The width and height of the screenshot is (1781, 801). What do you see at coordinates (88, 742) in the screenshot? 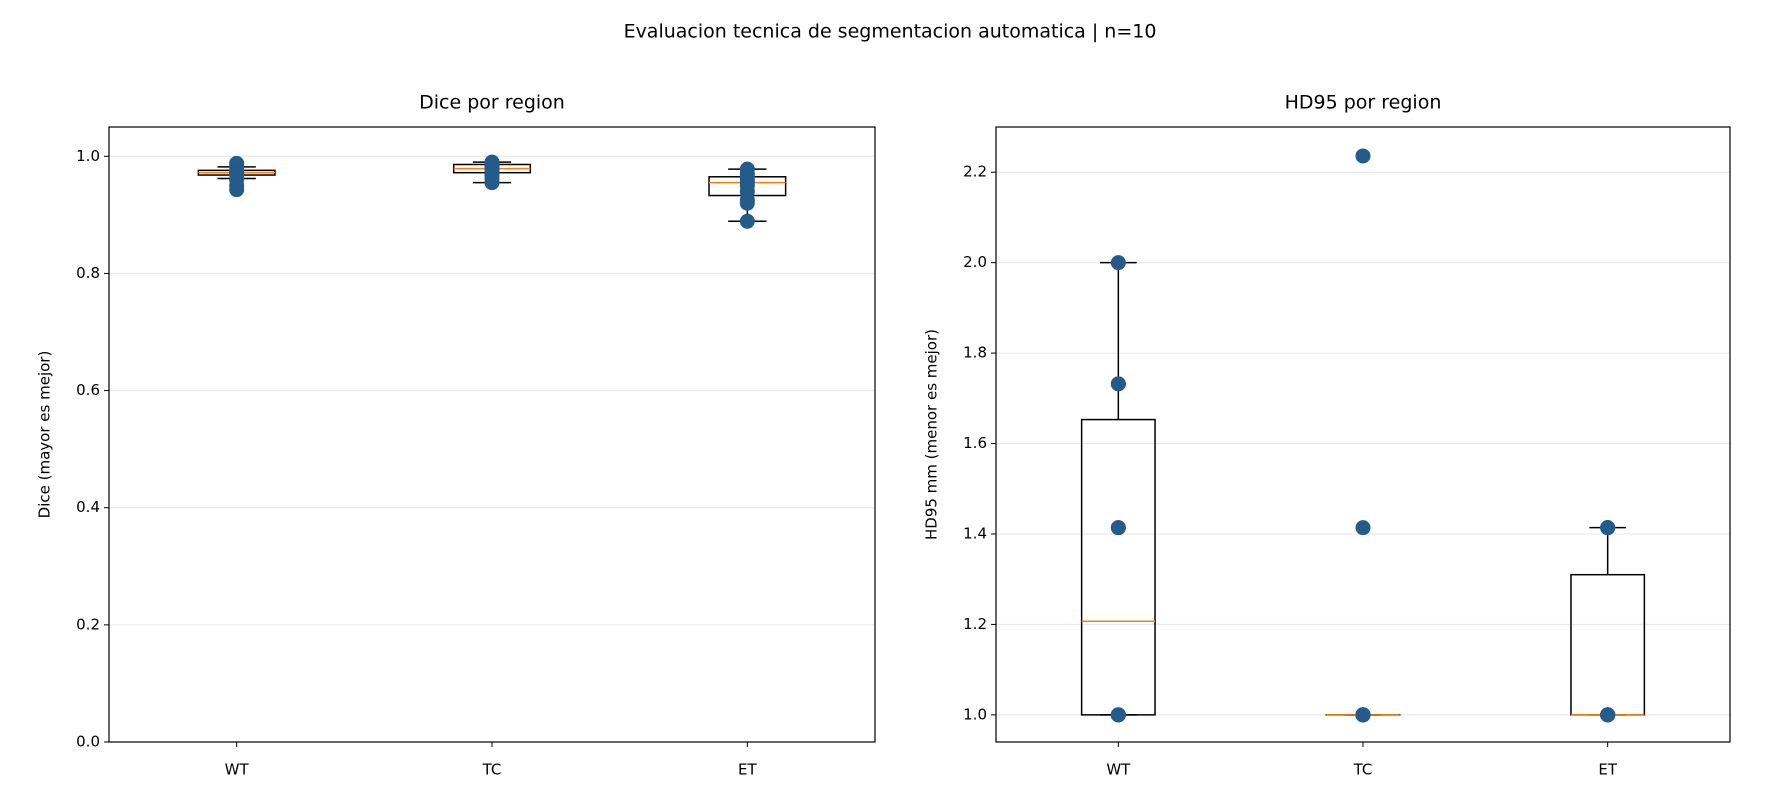
I see `y-tick-label: 0.0` at bounding box center [88, 742].